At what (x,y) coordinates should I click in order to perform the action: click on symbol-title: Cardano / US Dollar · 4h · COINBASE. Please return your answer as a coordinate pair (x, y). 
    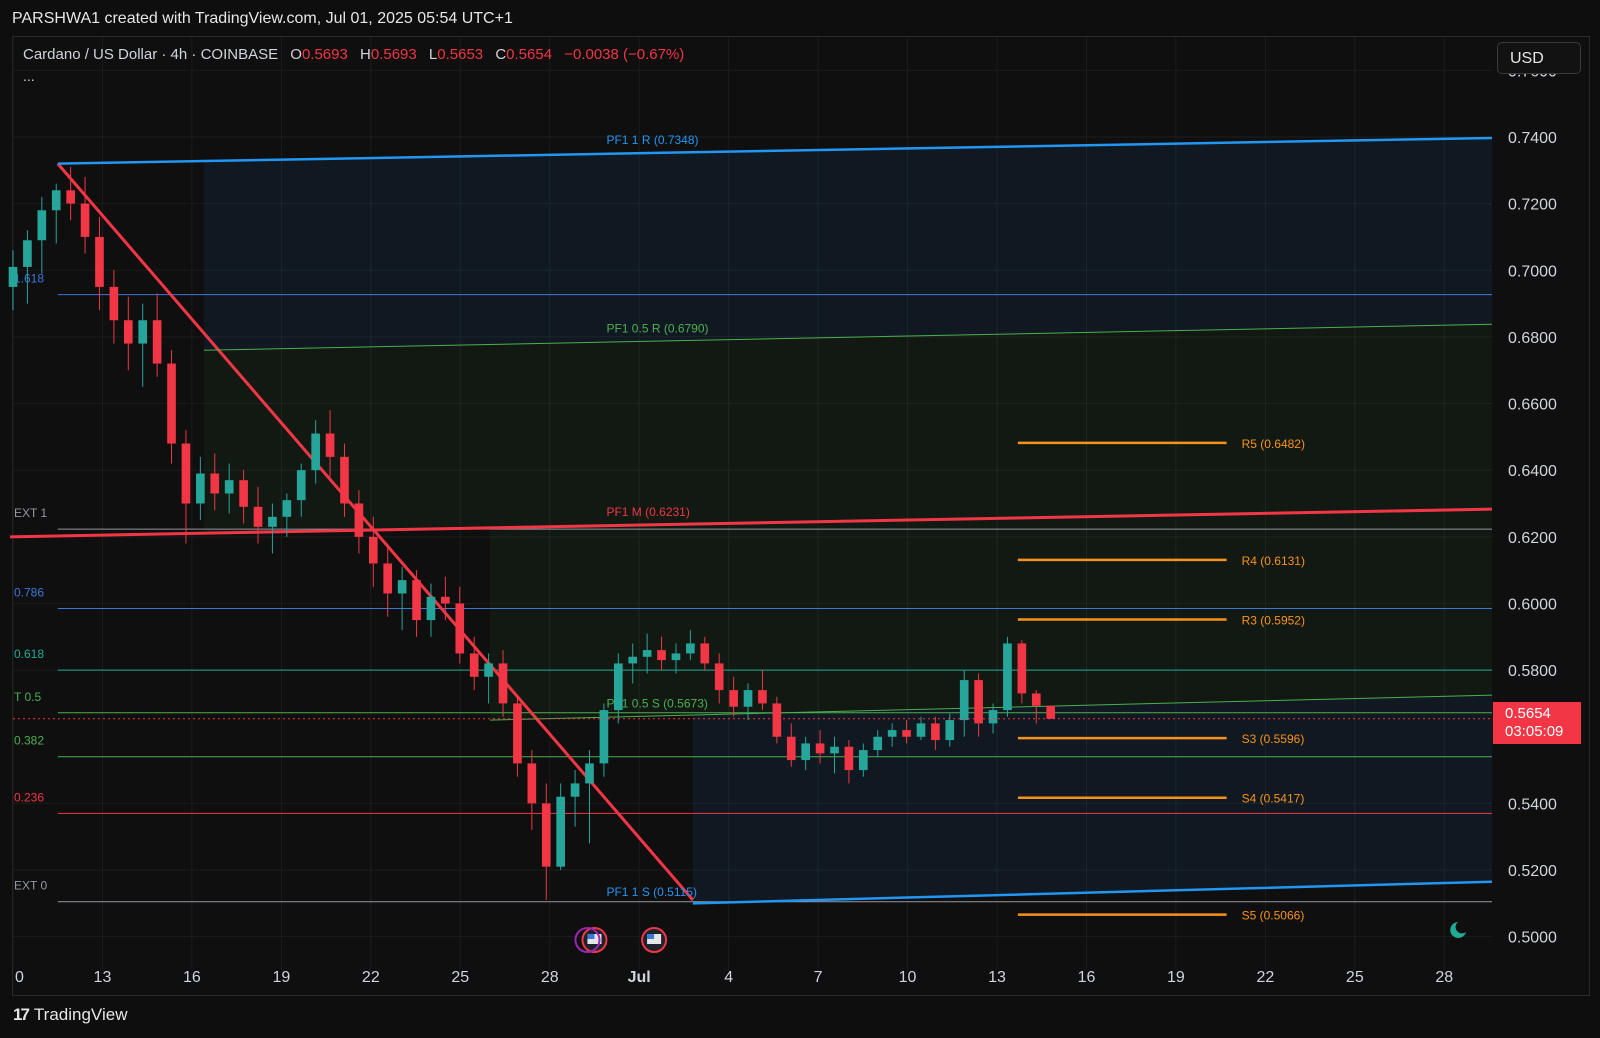
    Looking at the image, I should click on (151, 54).